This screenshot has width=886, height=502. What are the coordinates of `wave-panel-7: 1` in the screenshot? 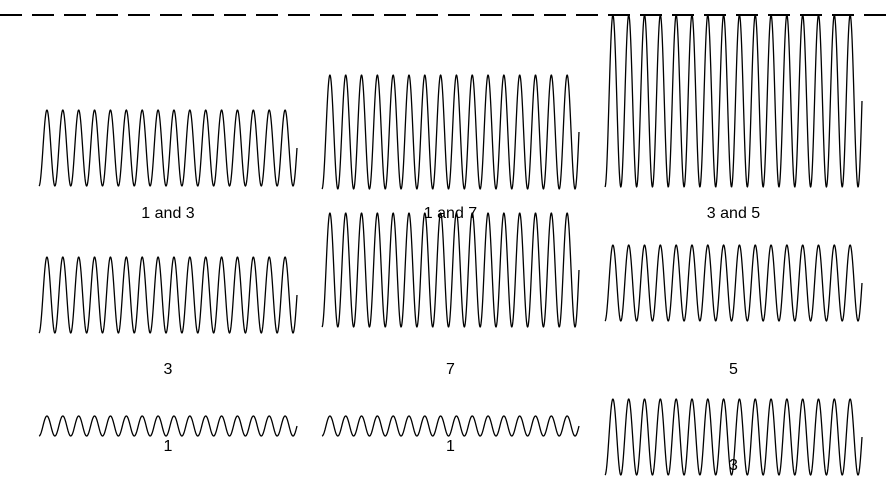 It's located at (168, 435).